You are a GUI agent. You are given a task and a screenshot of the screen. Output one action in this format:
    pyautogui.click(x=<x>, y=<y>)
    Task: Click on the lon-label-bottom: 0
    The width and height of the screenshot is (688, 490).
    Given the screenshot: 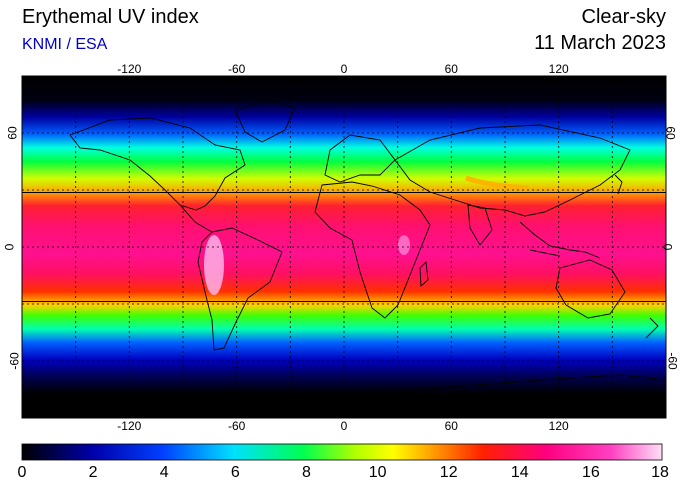 What is the action you would take?
    pyautogui.click(x=344, y=426)
    